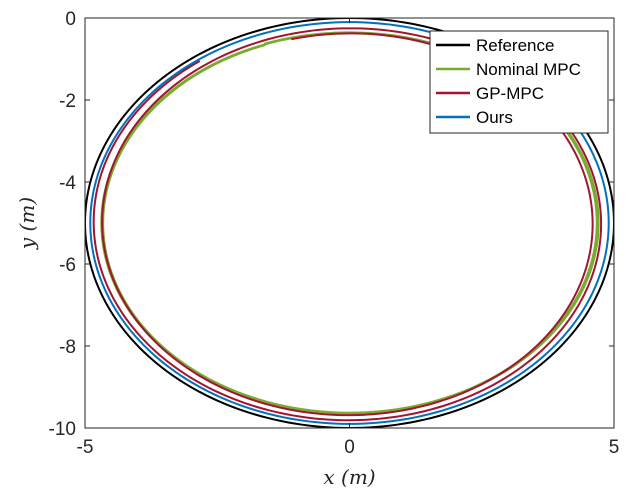 Image resolution: width=632 pixels, height=491 pixels. What do you see at coordinates (67, 101) in the screenshot?
I see `y-tick-label: -2` at bounding box center [67, 101].